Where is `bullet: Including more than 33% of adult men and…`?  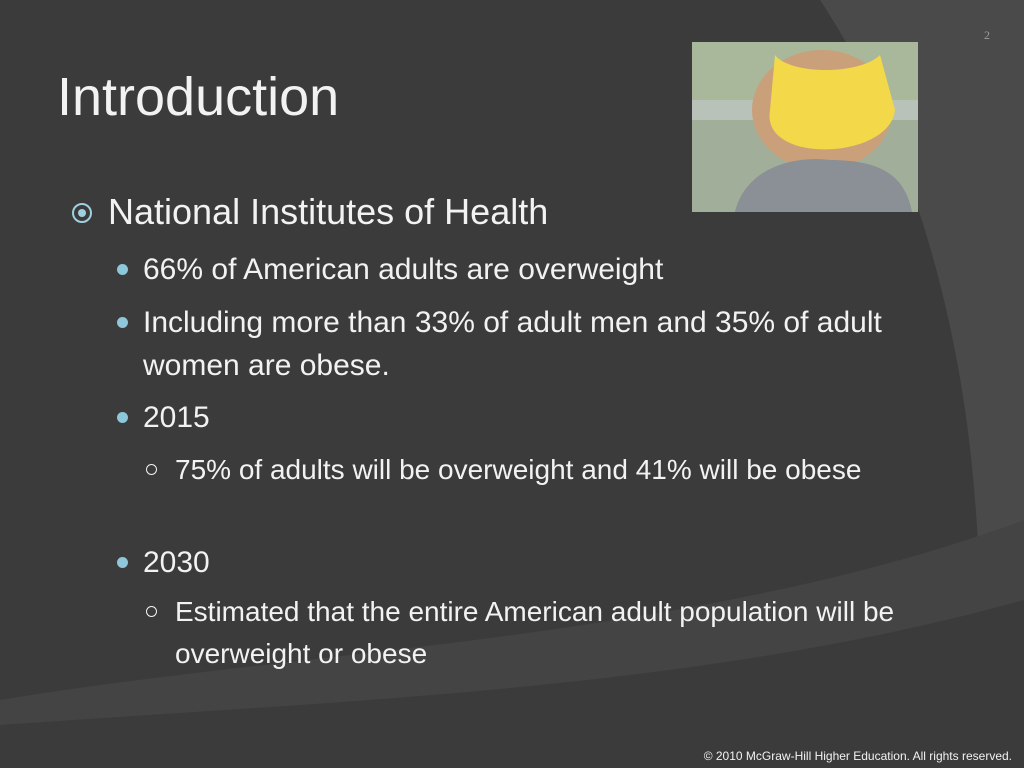
bullet: Including more than 33% of adult men and… is located at coordinates (512, 344).